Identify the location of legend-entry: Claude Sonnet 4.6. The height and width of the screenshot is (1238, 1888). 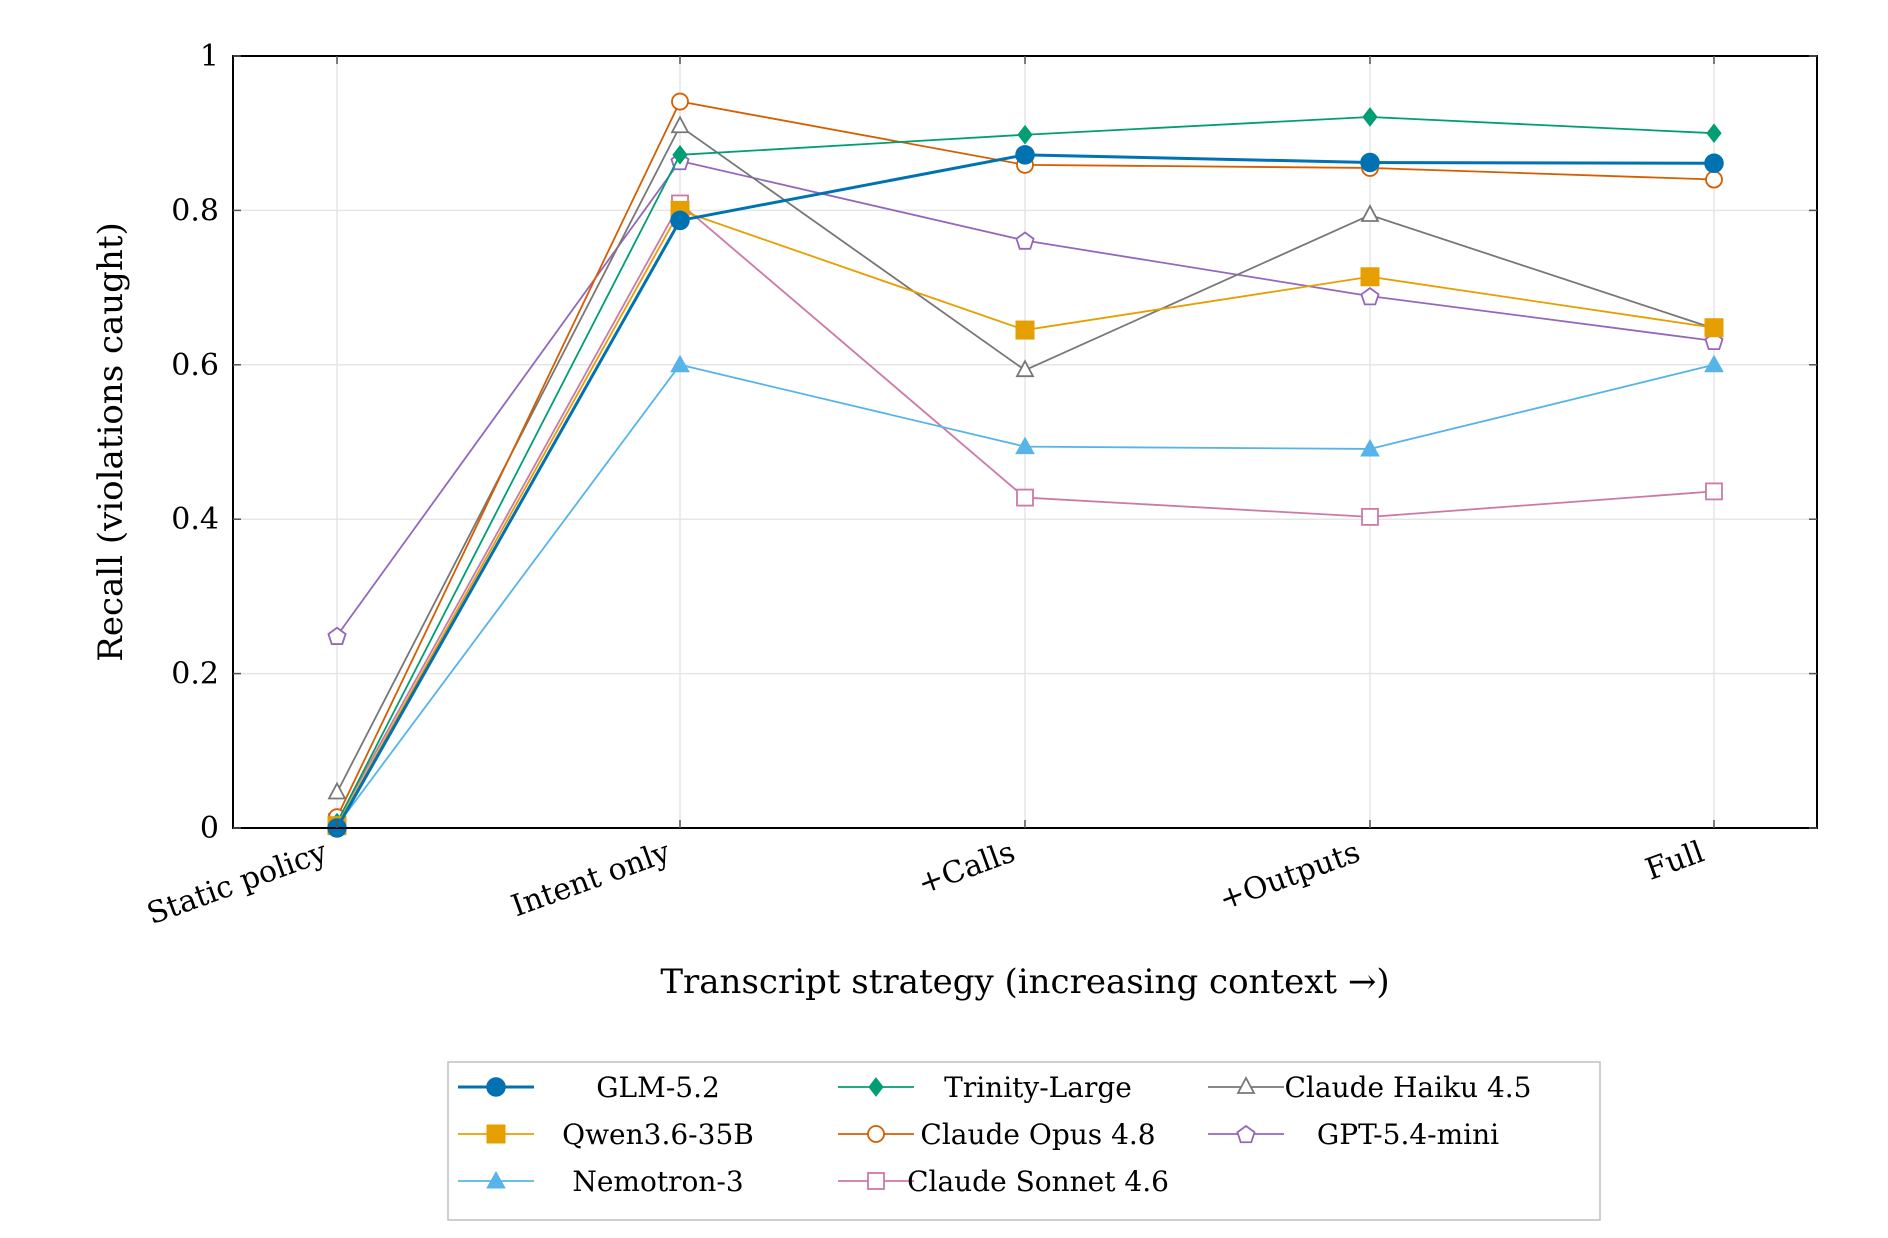
(1003, 1181).